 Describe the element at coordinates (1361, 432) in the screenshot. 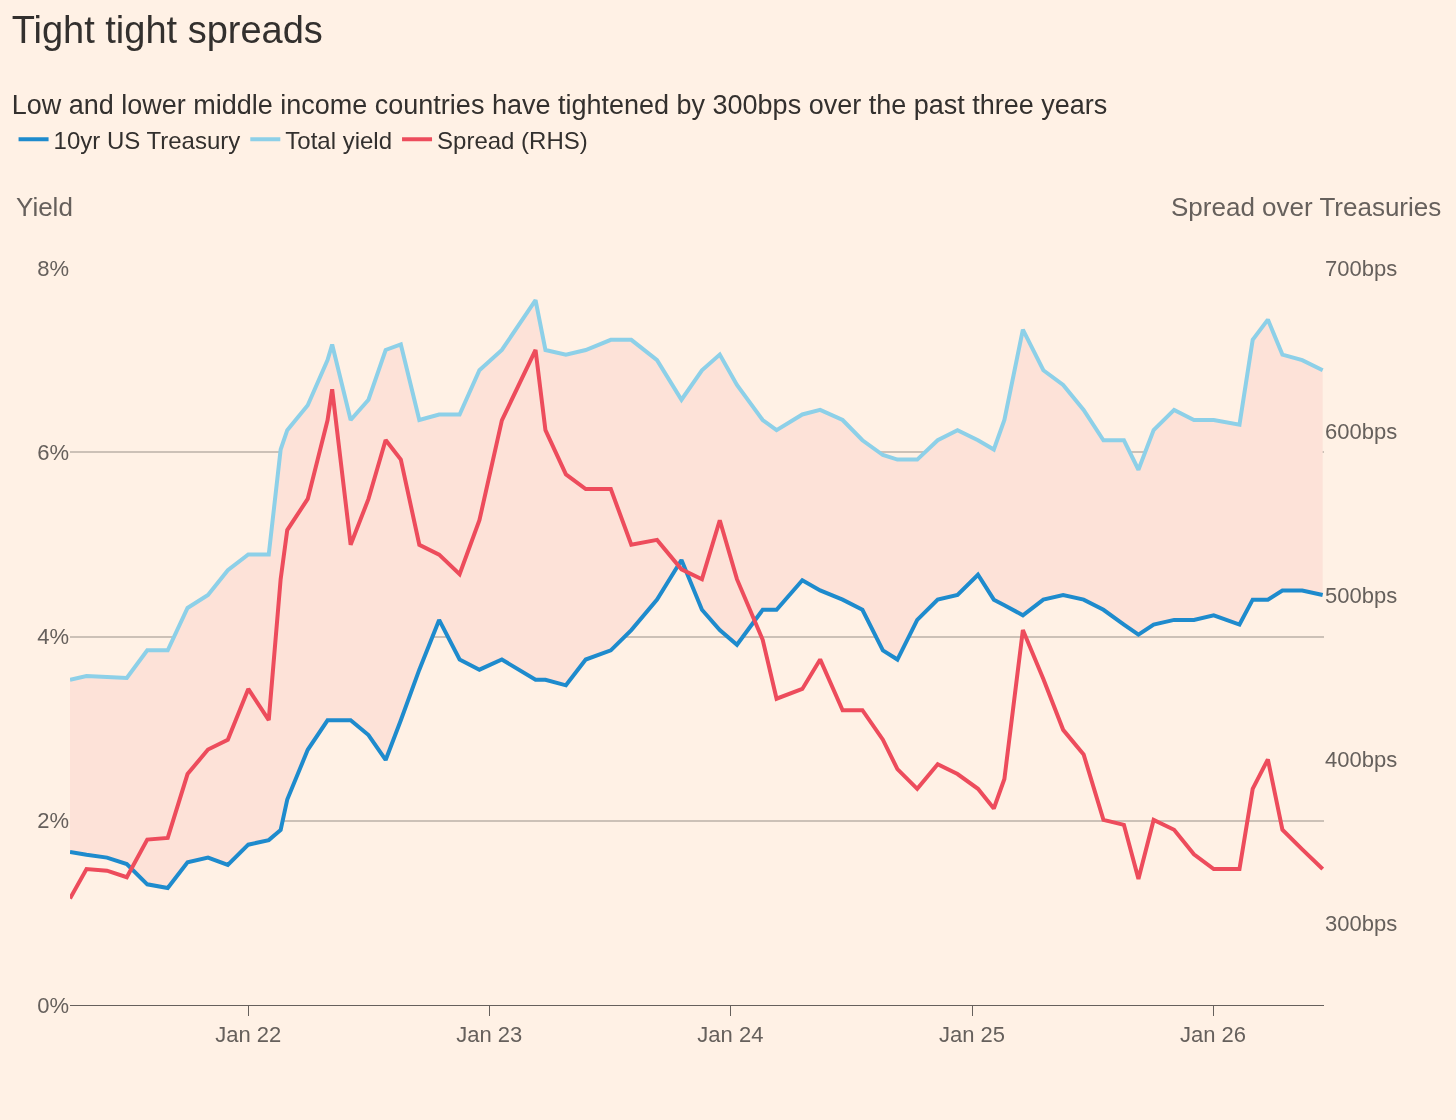

I see `y2-tick-label: 600bps` at that location.